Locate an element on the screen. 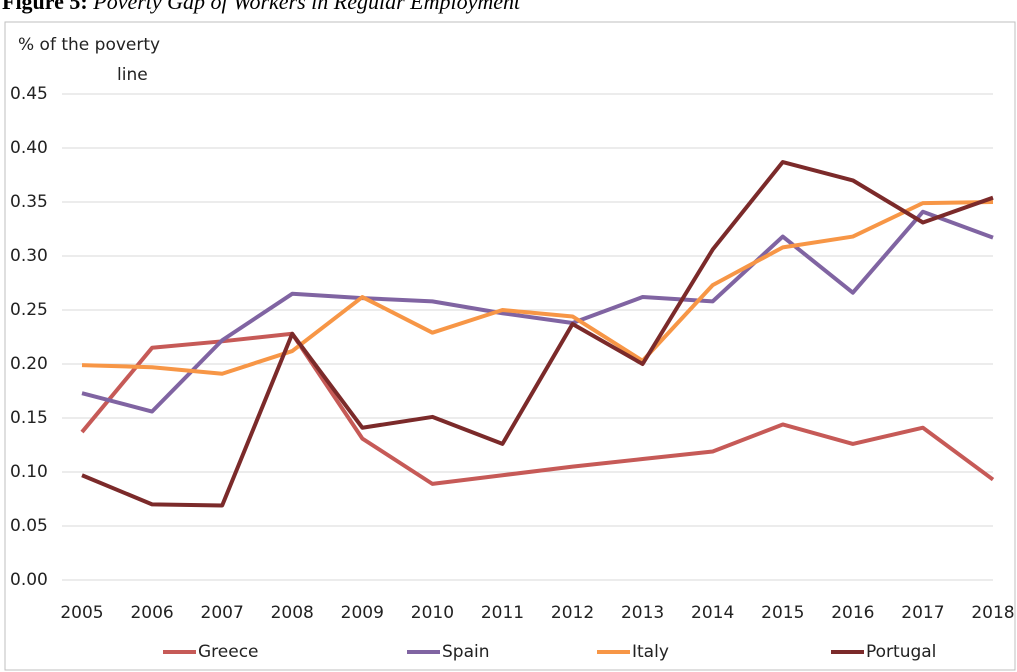 This screenshot has height=672, width=1017. legend-label: Italy is located at coordinates (650, 652).